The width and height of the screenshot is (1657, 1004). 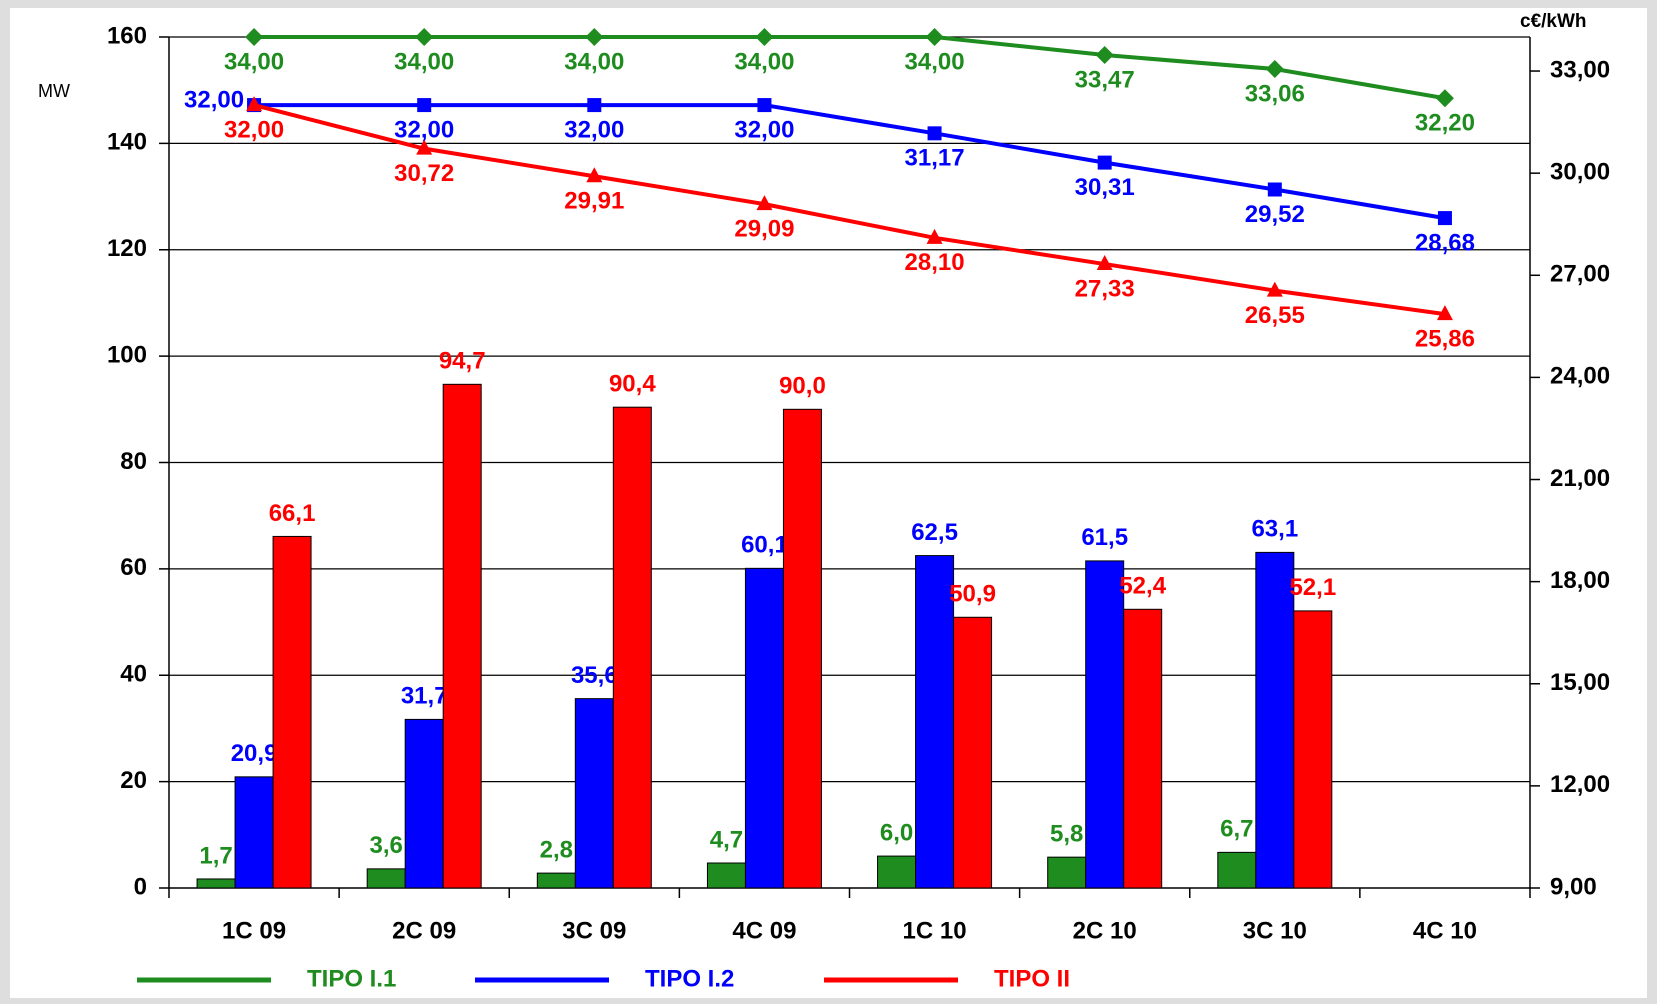 I want to click on legend-label: TIPO II, so click(x=1032, y=978).